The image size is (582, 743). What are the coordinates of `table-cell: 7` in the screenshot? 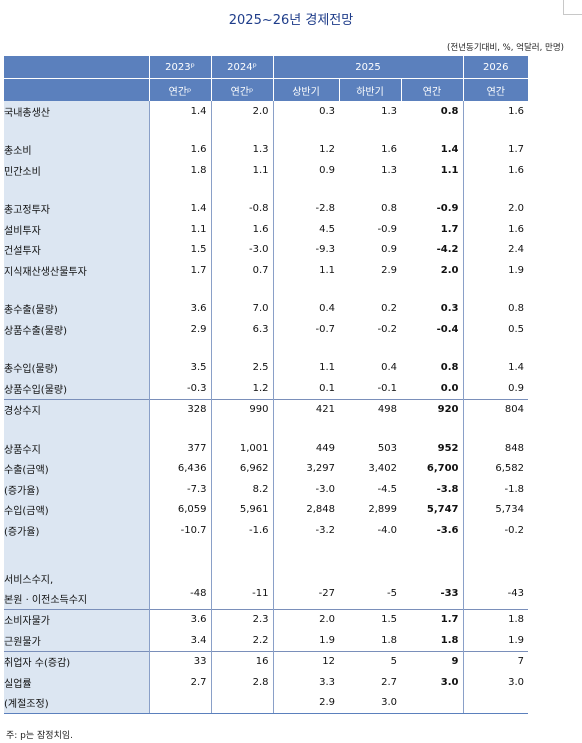 It's located at (495, 661).